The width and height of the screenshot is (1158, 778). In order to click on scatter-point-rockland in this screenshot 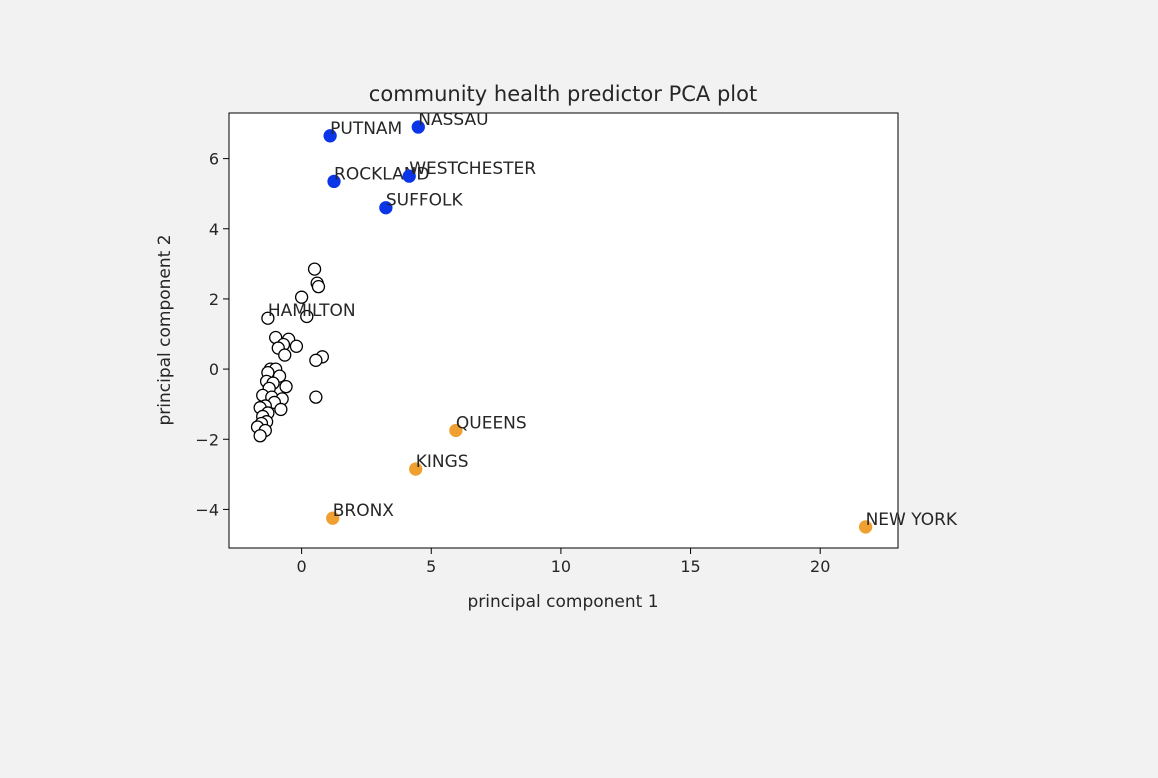, I will do `click(334, 181)`.